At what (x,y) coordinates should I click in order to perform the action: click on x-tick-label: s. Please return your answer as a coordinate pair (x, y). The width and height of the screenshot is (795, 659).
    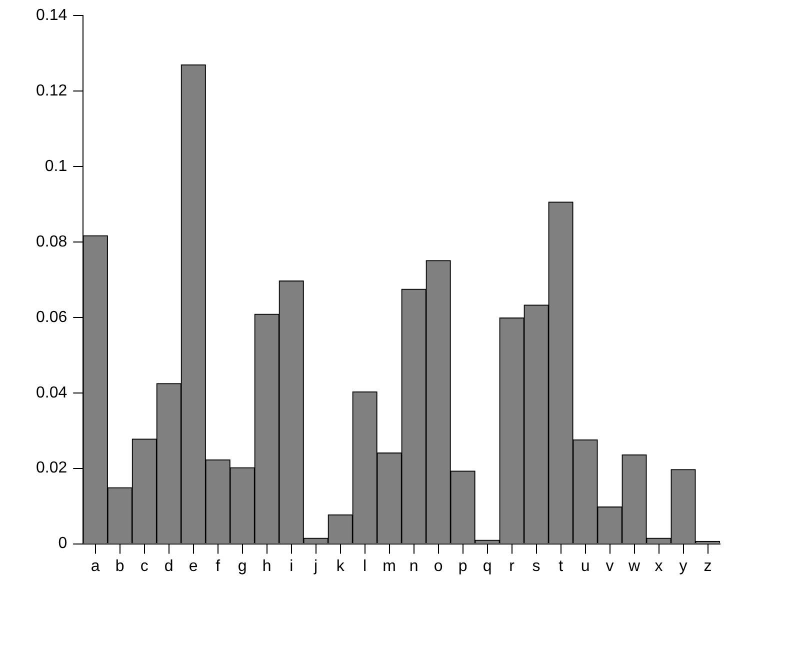
    Looking at the image, I should click on (536, 566).